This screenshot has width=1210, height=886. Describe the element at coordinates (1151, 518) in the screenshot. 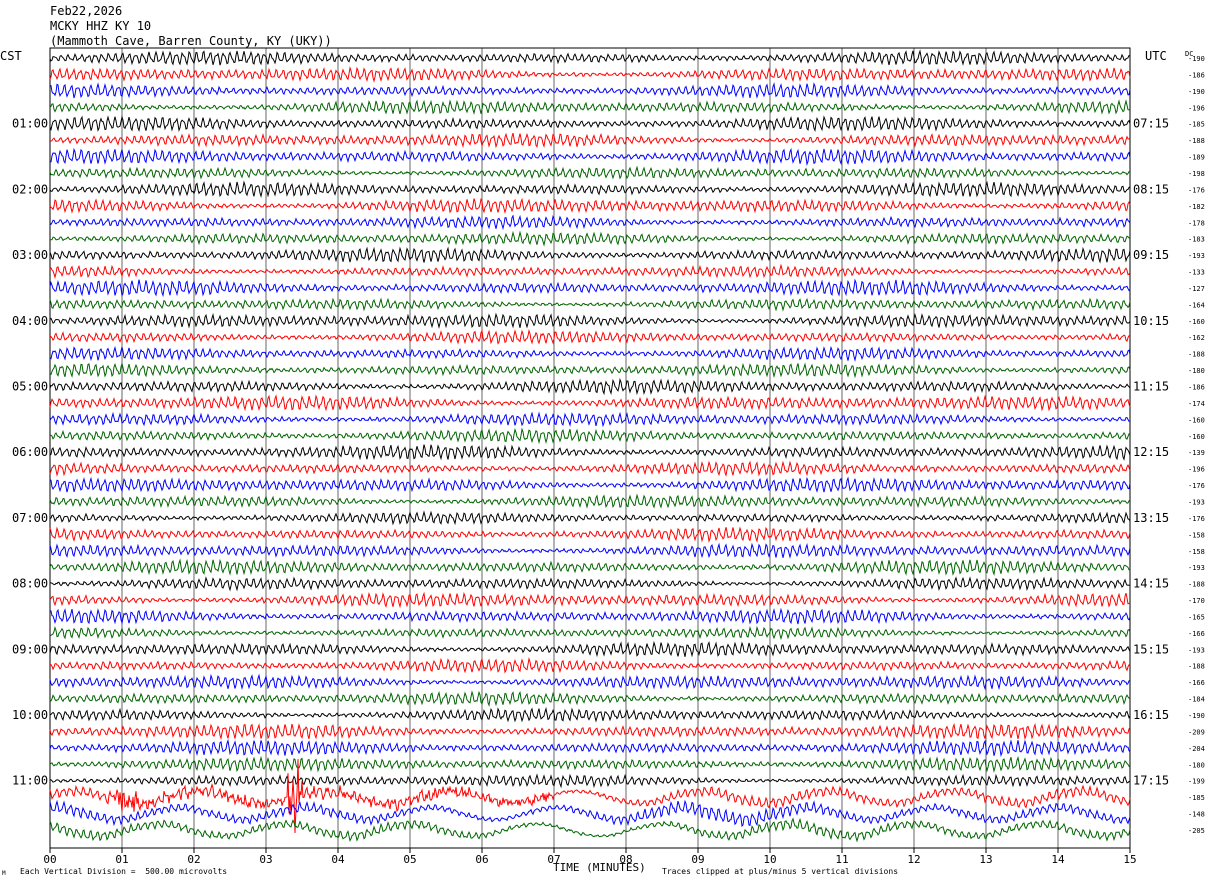

I see `right-time-label: 13:15` at that location.